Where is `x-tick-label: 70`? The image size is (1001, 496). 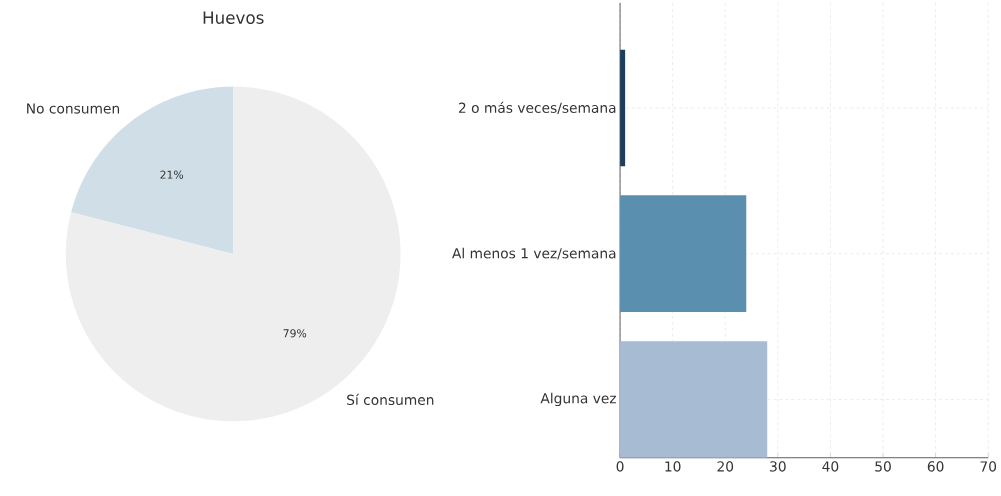 x-tick-label: 70 is located at coordinates (988, 466).